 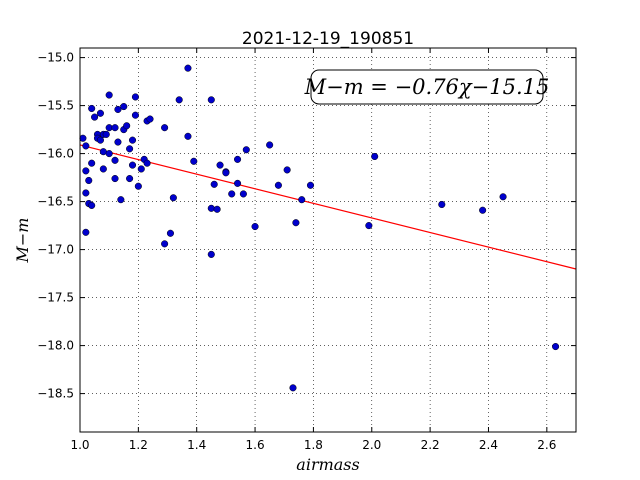 What do you see at coordinates (55, 226) in the screenshot?
I see `y-tick-labels: −15.0 −15.5 −16.0 −16.5 −17.0 −17.5 −18.0 −18.5` at bounding box center [55, 226].